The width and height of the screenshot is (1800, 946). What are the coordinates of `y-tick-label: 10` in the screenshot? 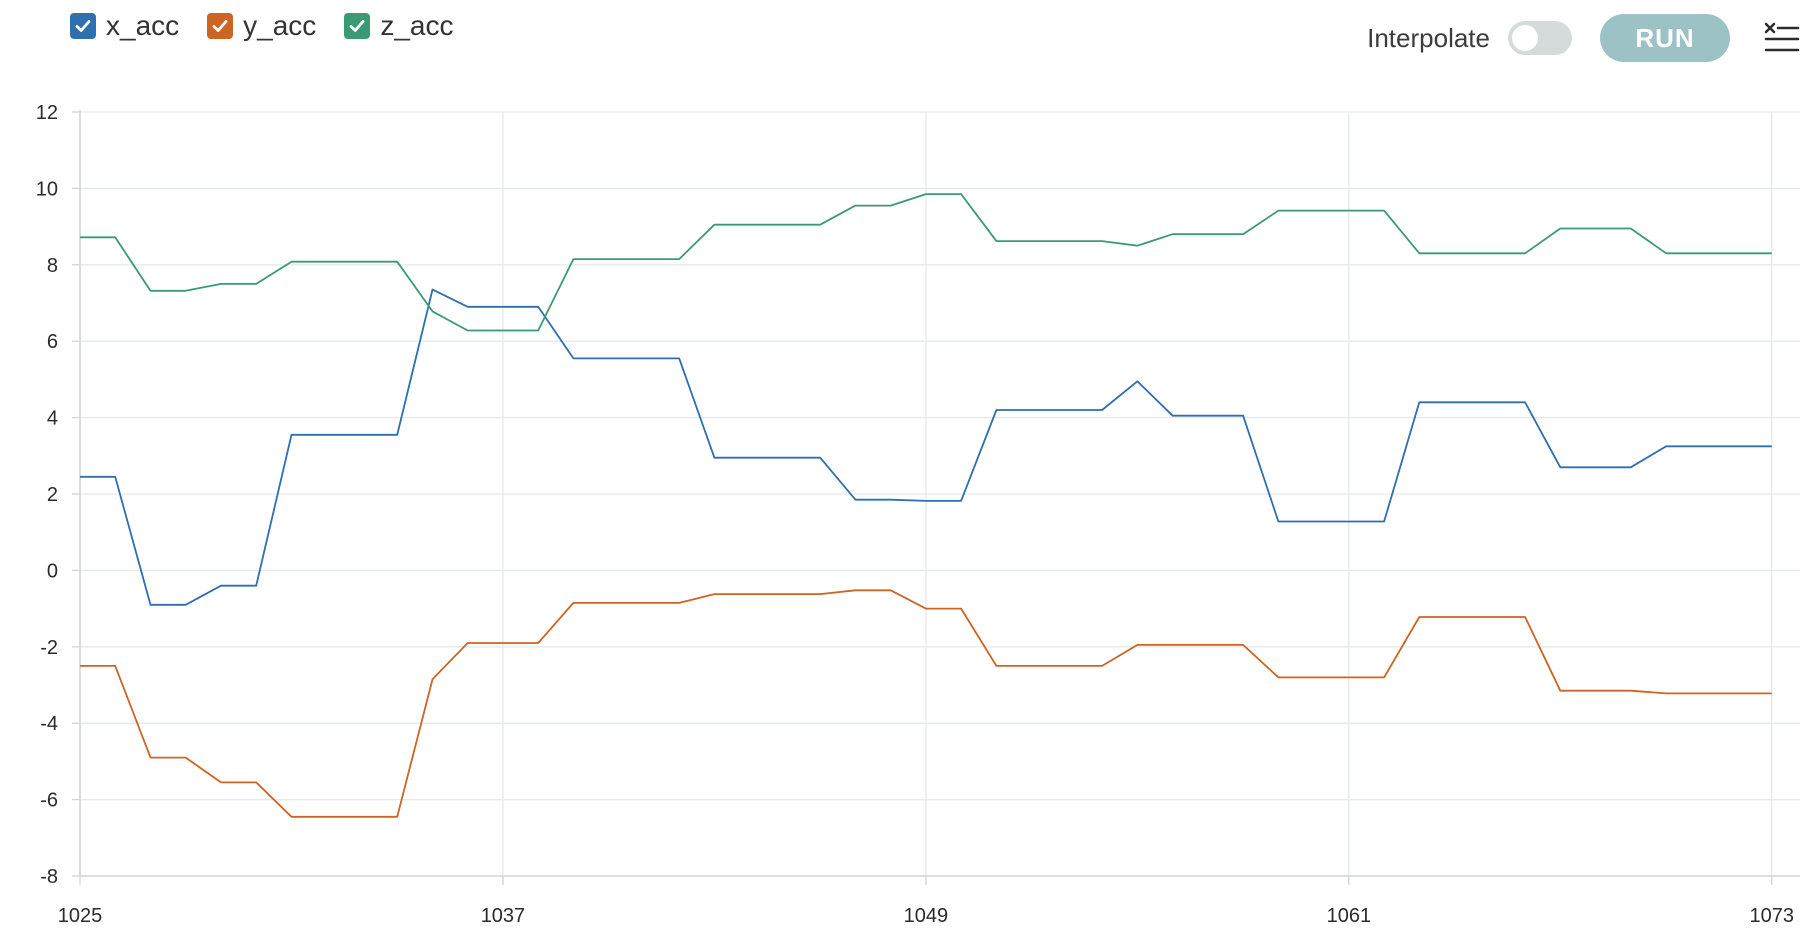 It's located at (47, 189).